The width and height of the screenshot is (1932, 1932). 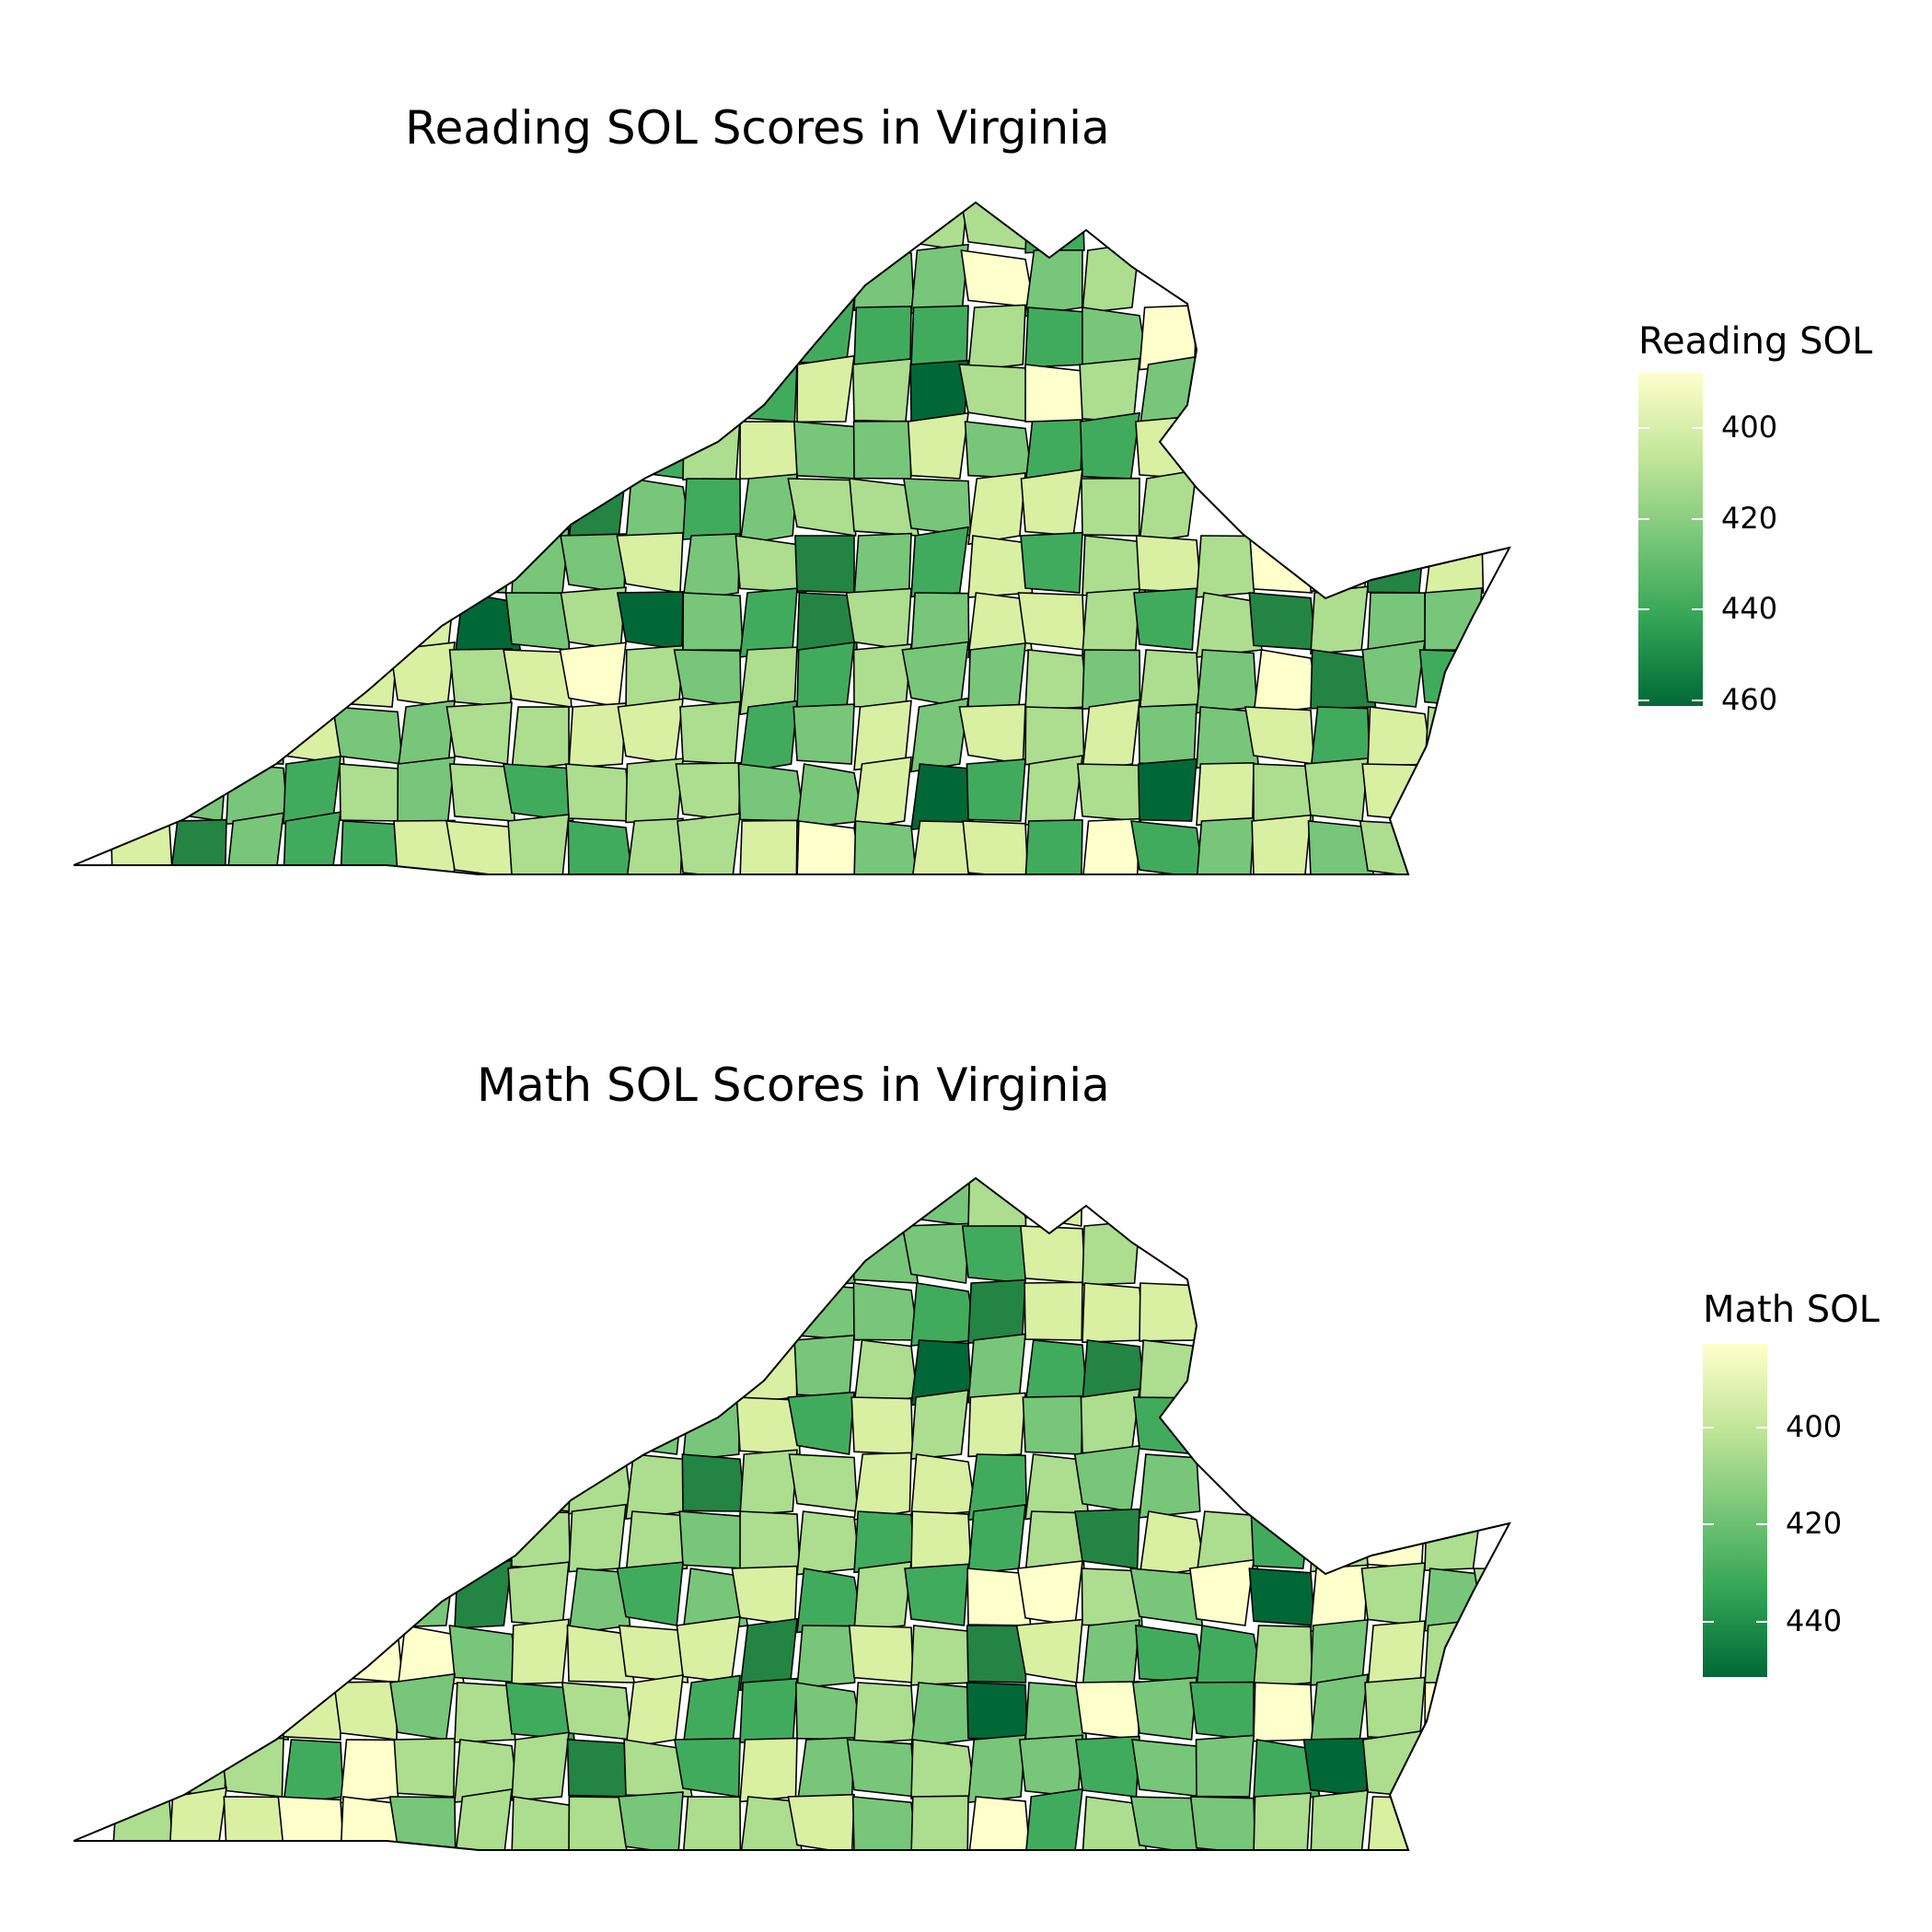 What do you see at coordinates (1750, 699) in the screenshot?
I see `reading-legend-tick-label: 460` at bounding box center [1750, 699].